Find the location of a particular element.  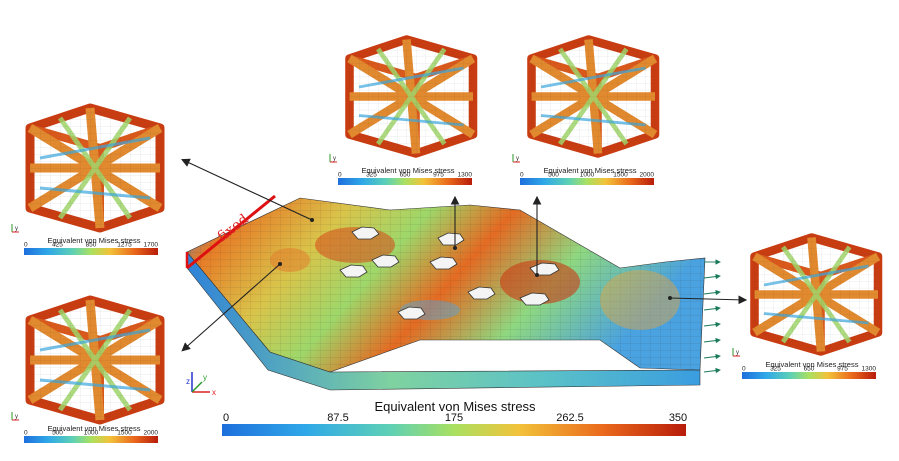

colorbar-tick-label: 1275 is located at coordinates (124, 245).